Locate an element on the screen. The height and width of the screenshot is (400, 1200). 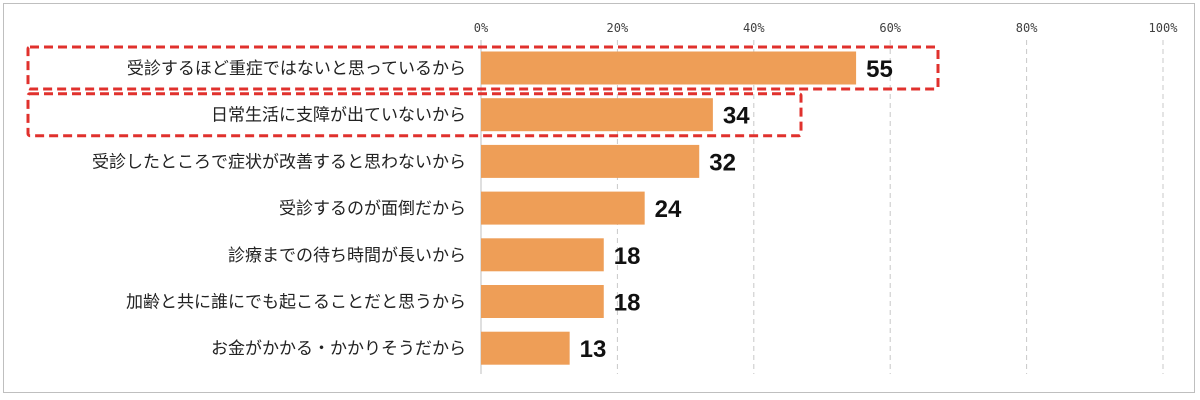
data-label: 24 is located at coordinates (668, 209).